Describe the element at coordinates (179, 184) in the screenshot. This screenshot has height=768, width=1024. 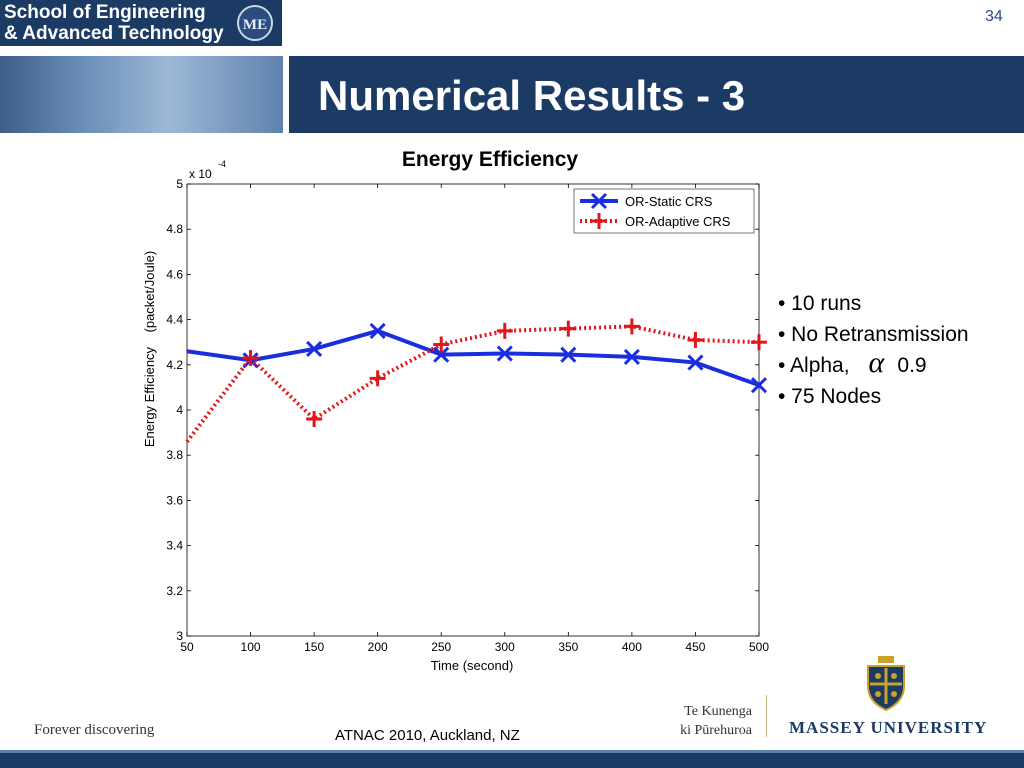
I see `y-tick-label: 5` at that location.